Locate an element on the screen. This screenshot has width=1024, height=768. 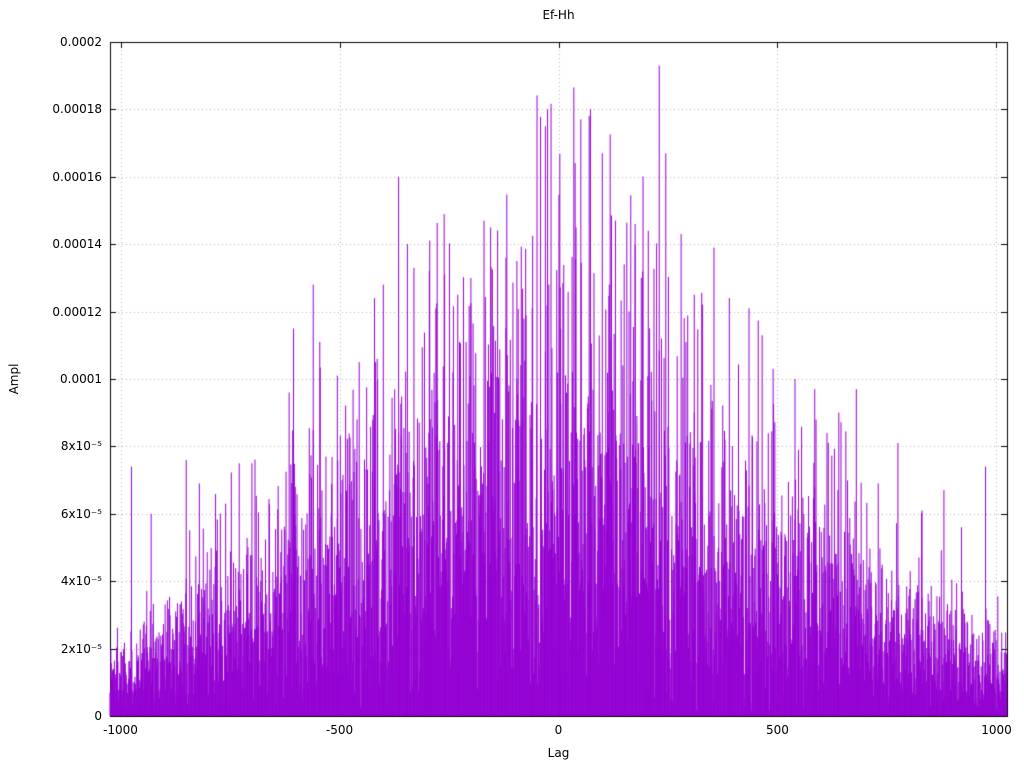
y-tick-label: 2x10⁻⁵ is located at coordinates (81, 648).